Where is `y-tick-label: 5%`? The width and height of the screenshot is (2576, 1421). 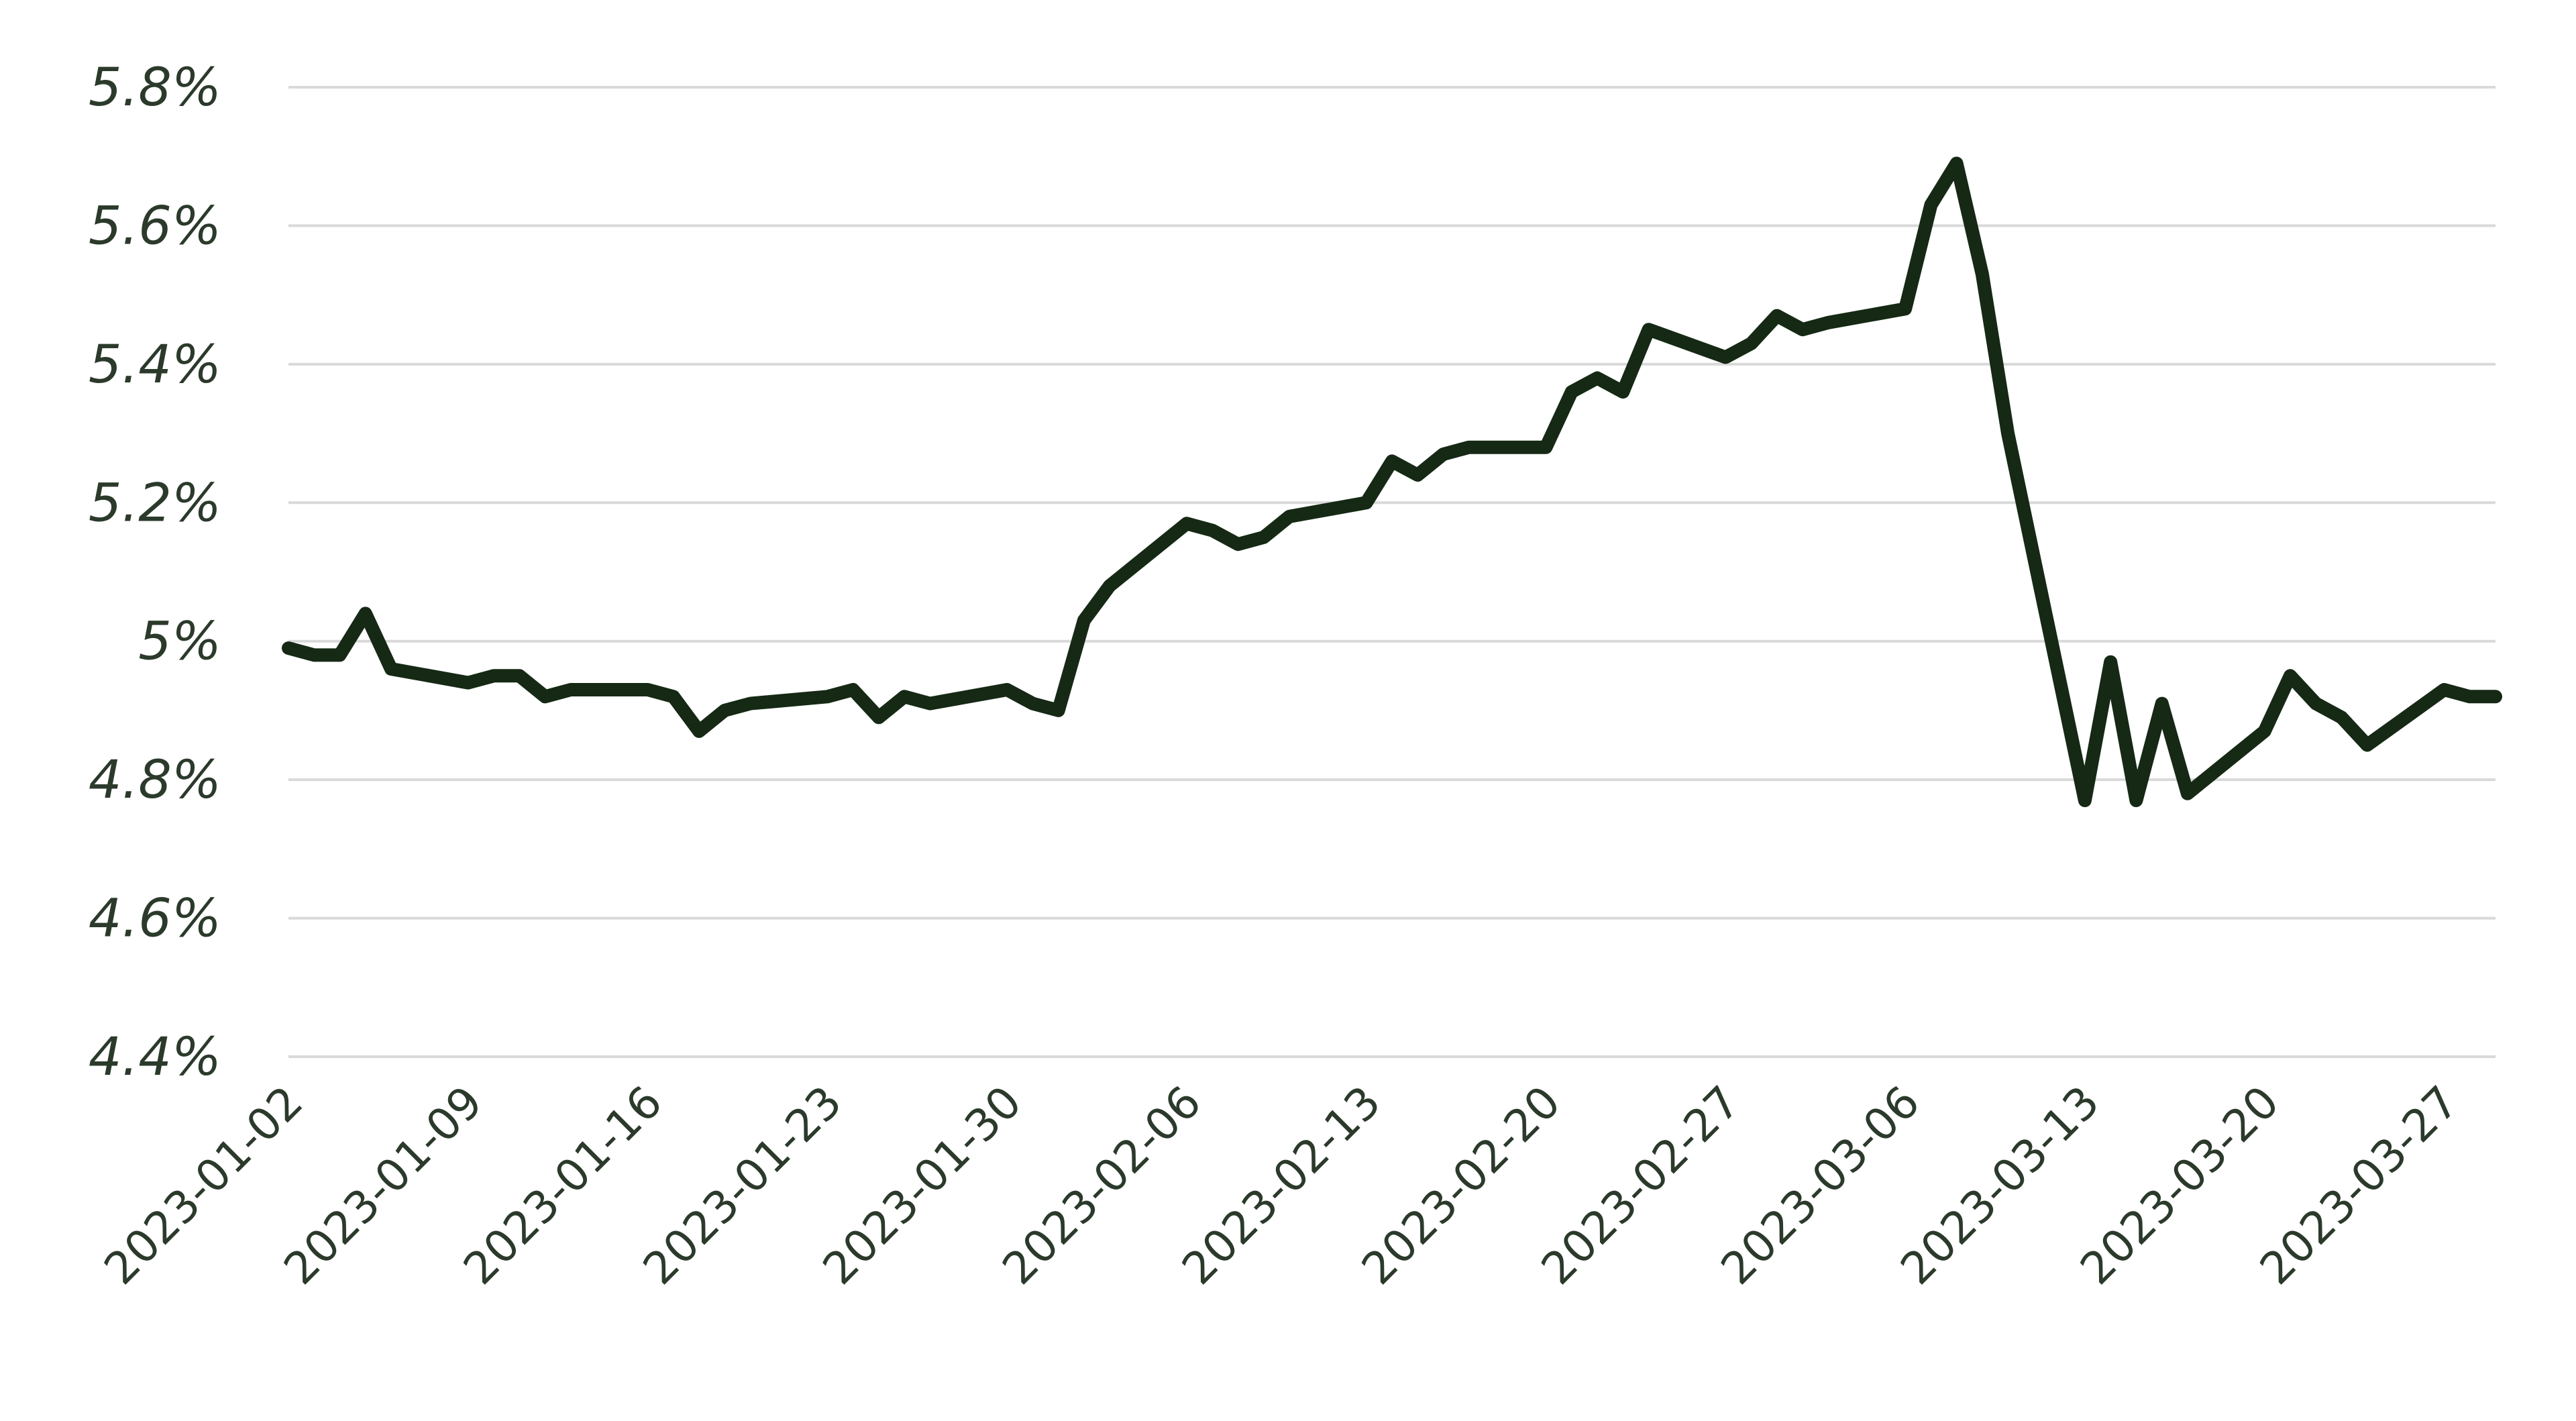 y-tick-label: 5% is located at coordinates (179, 642).